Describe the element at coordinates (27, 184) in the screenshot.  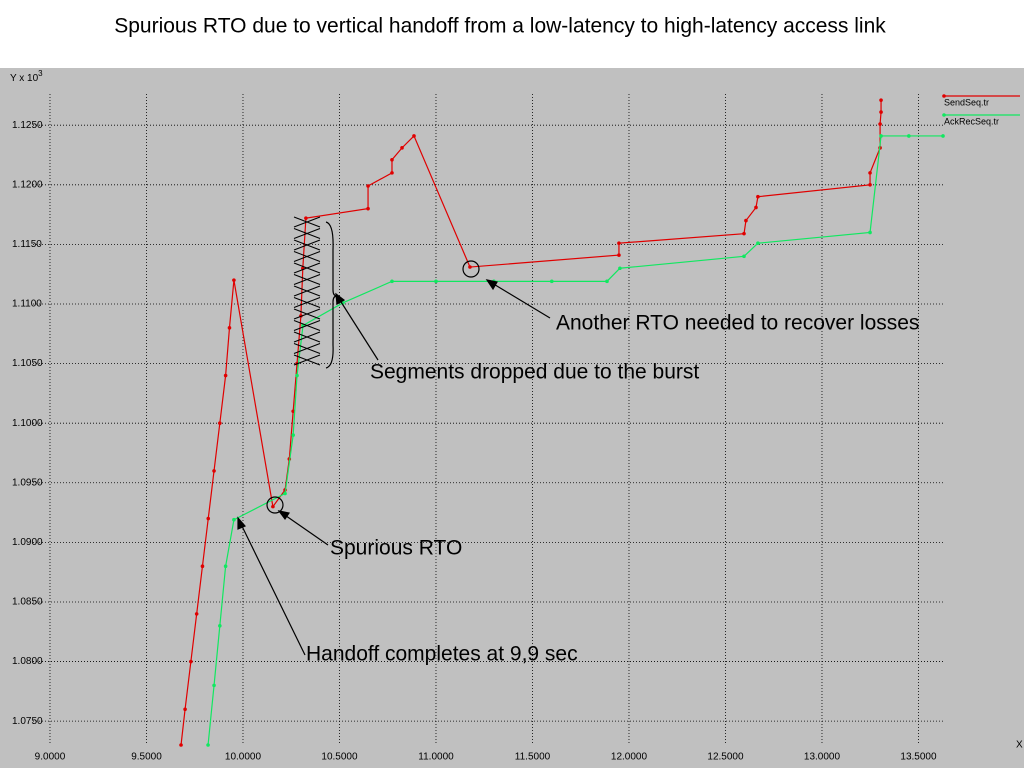
I see `y-tick-label: 1.1200` at that location.